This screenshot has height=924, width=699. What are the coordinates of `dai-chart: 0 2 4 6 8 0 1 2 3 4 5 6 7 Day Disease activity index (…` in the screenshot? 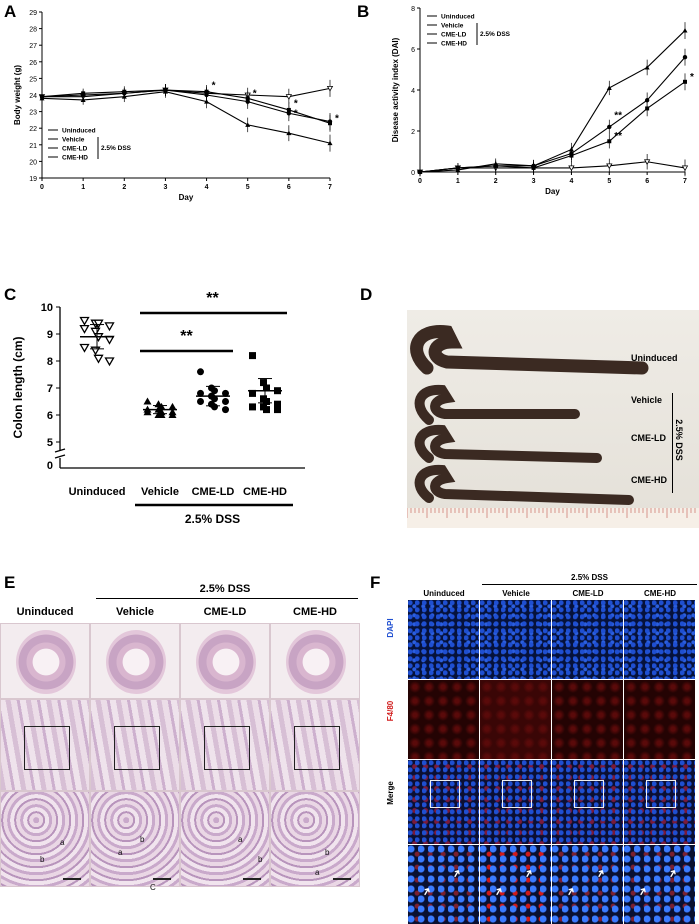 It's located at (542, 101).